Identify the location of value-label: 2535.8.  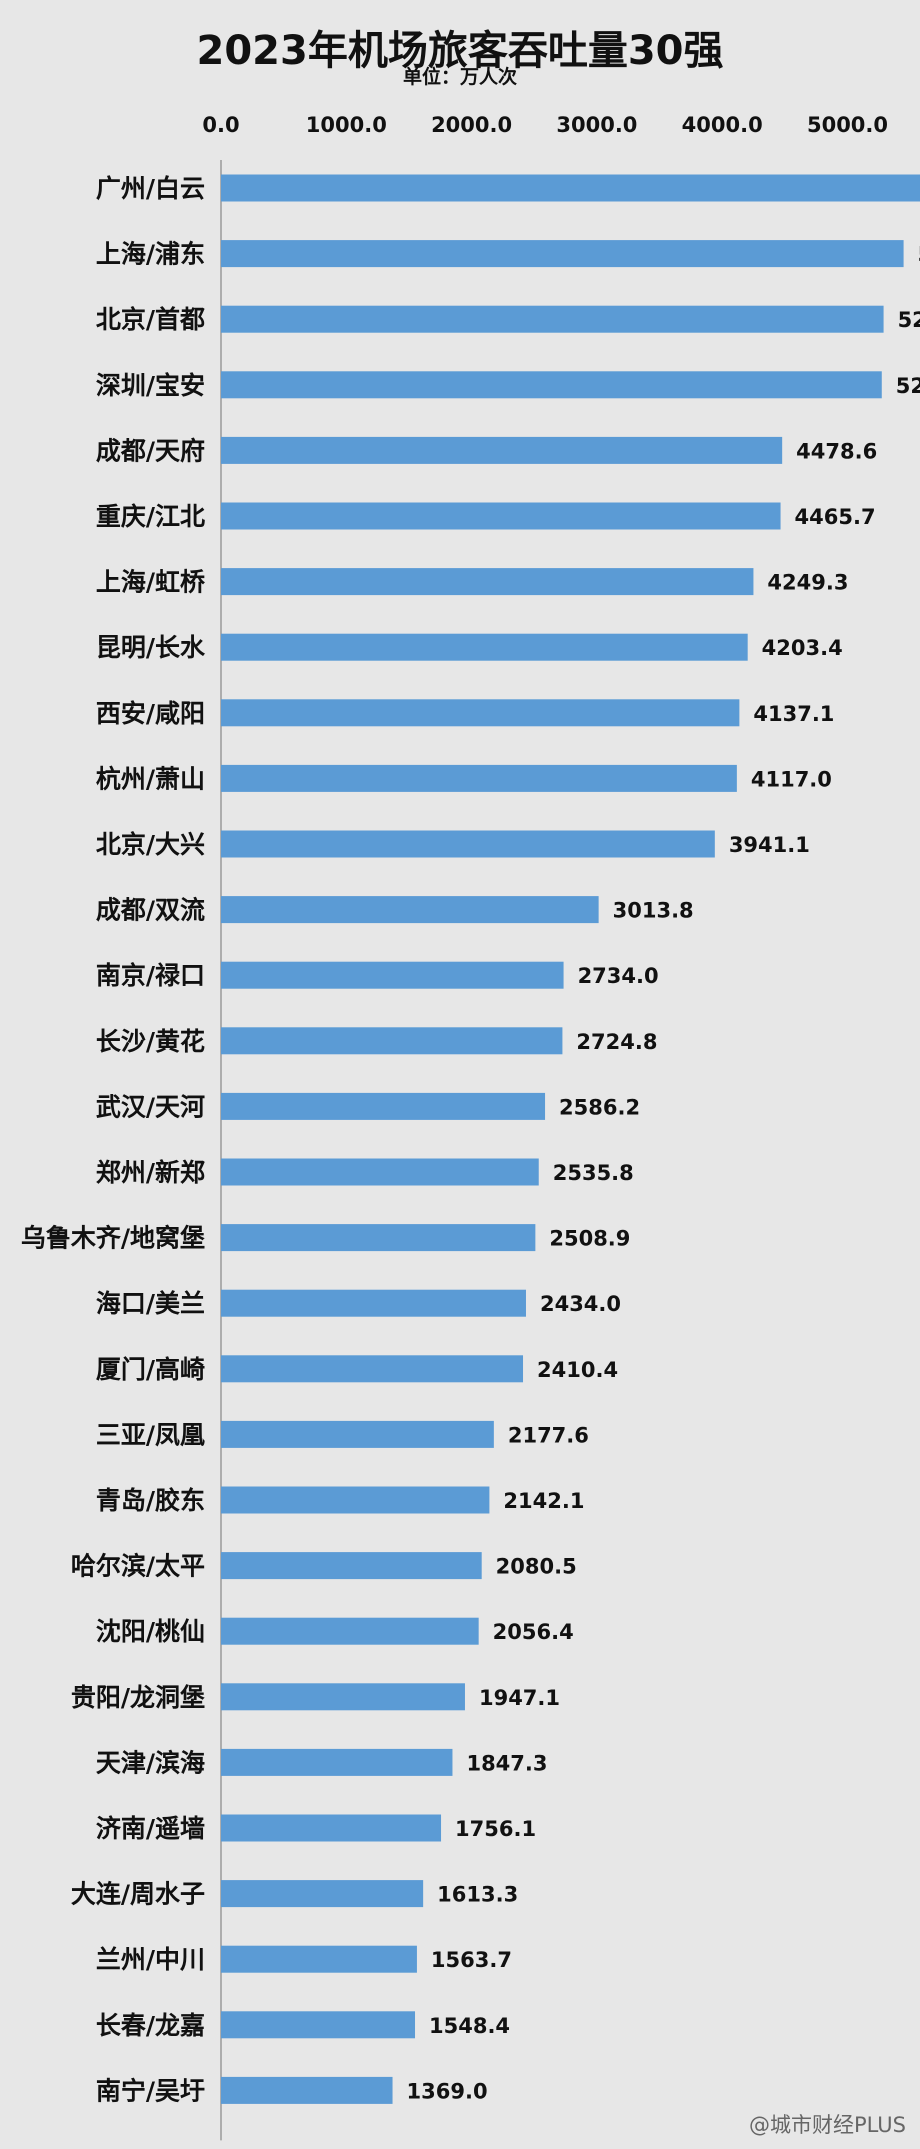
(593, 1173).